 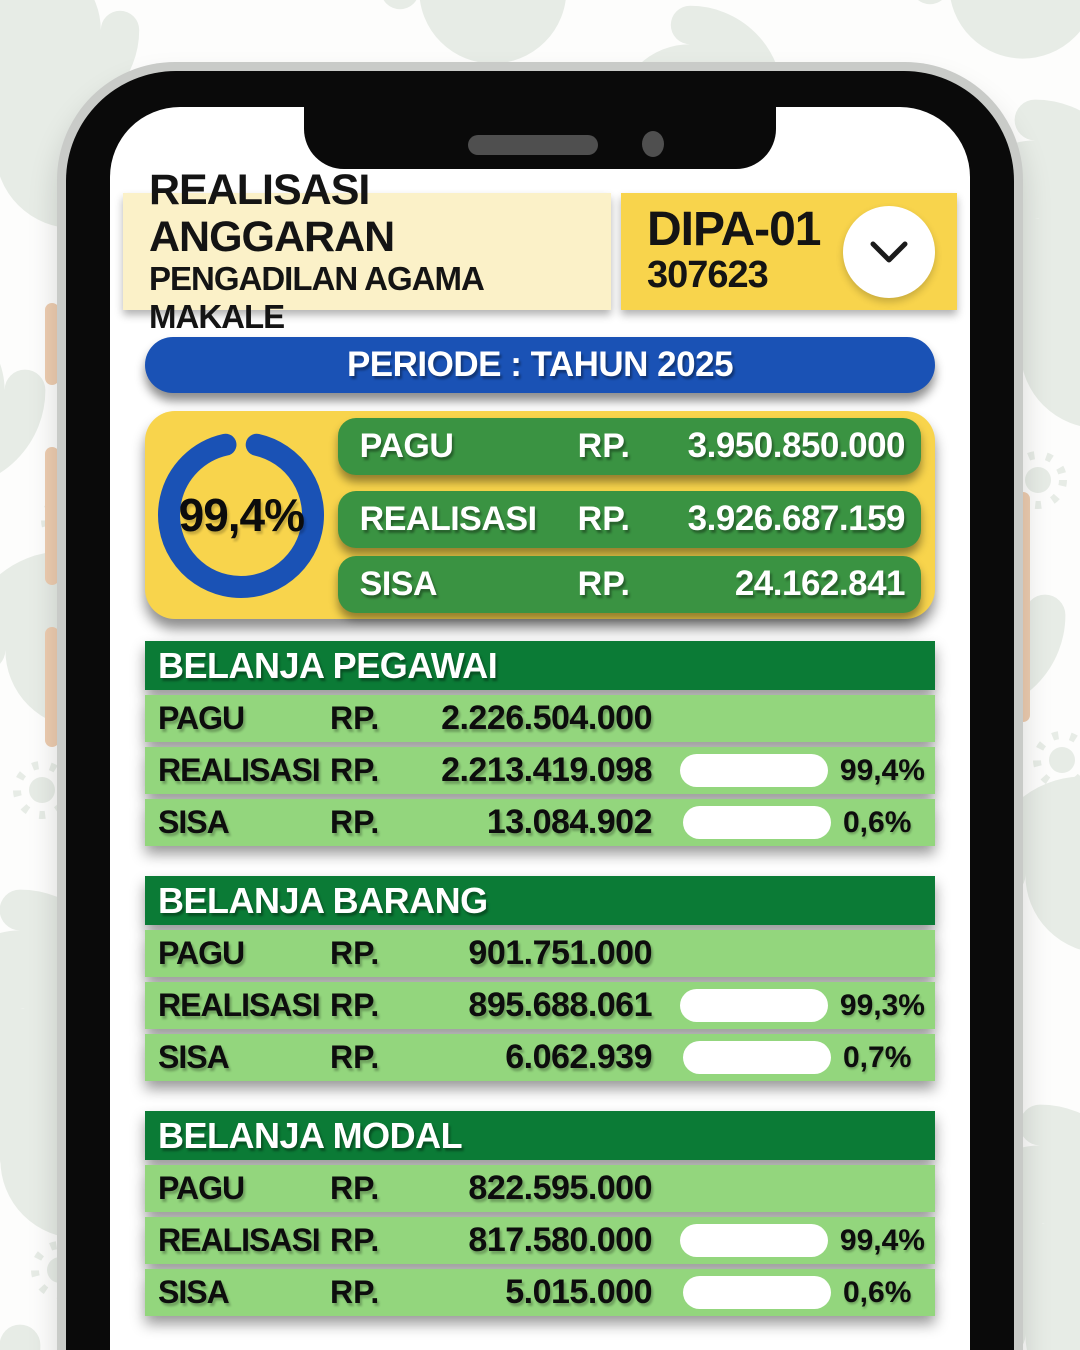 I want to click on table-row: REALISASI RP. 895.688.061 99,3%, so click(x=540, y=1005).